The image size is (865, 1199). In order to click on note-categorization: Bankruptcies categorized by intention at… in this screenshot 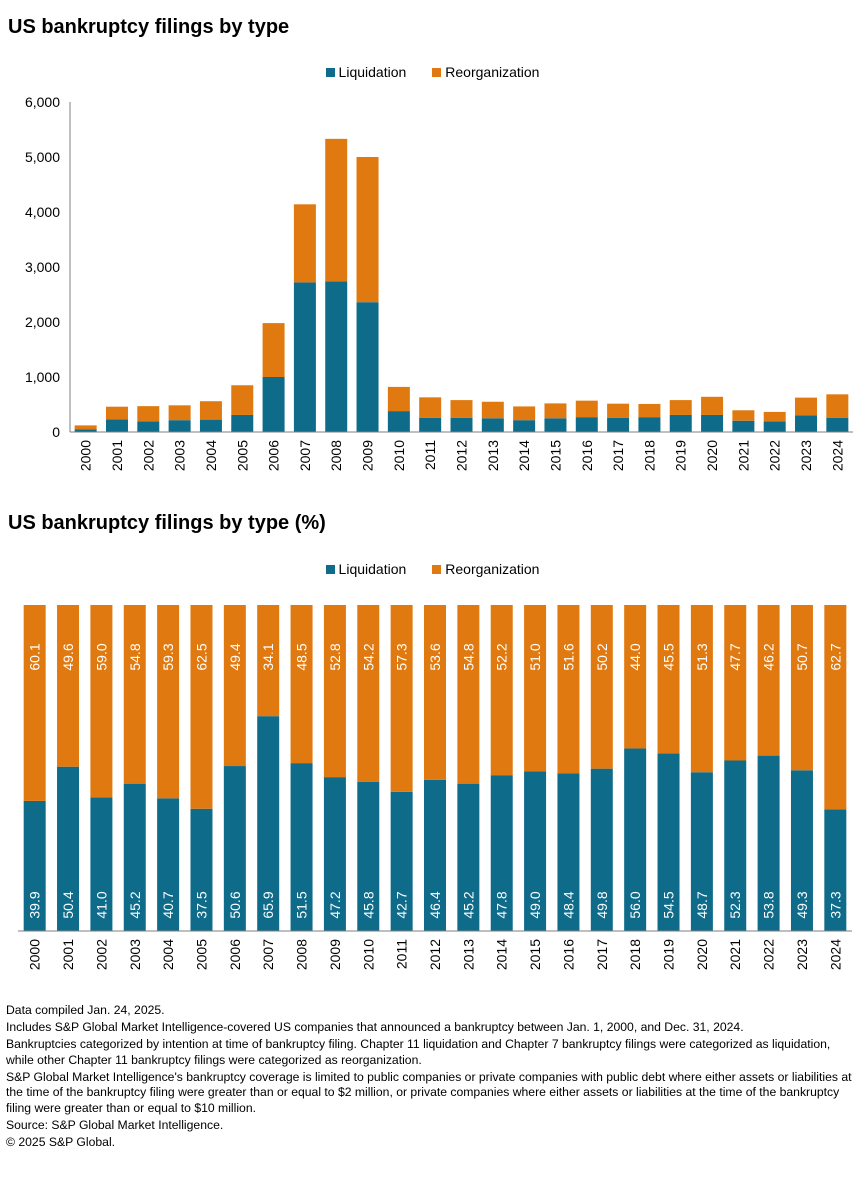, I will do `click(418, 1052)`.